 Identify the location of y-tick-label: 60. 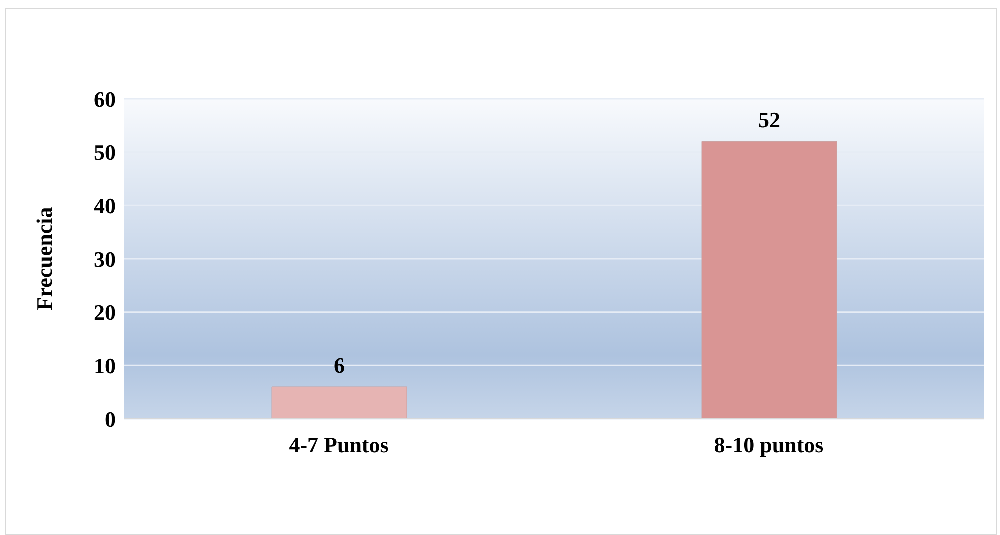
(105, 99).